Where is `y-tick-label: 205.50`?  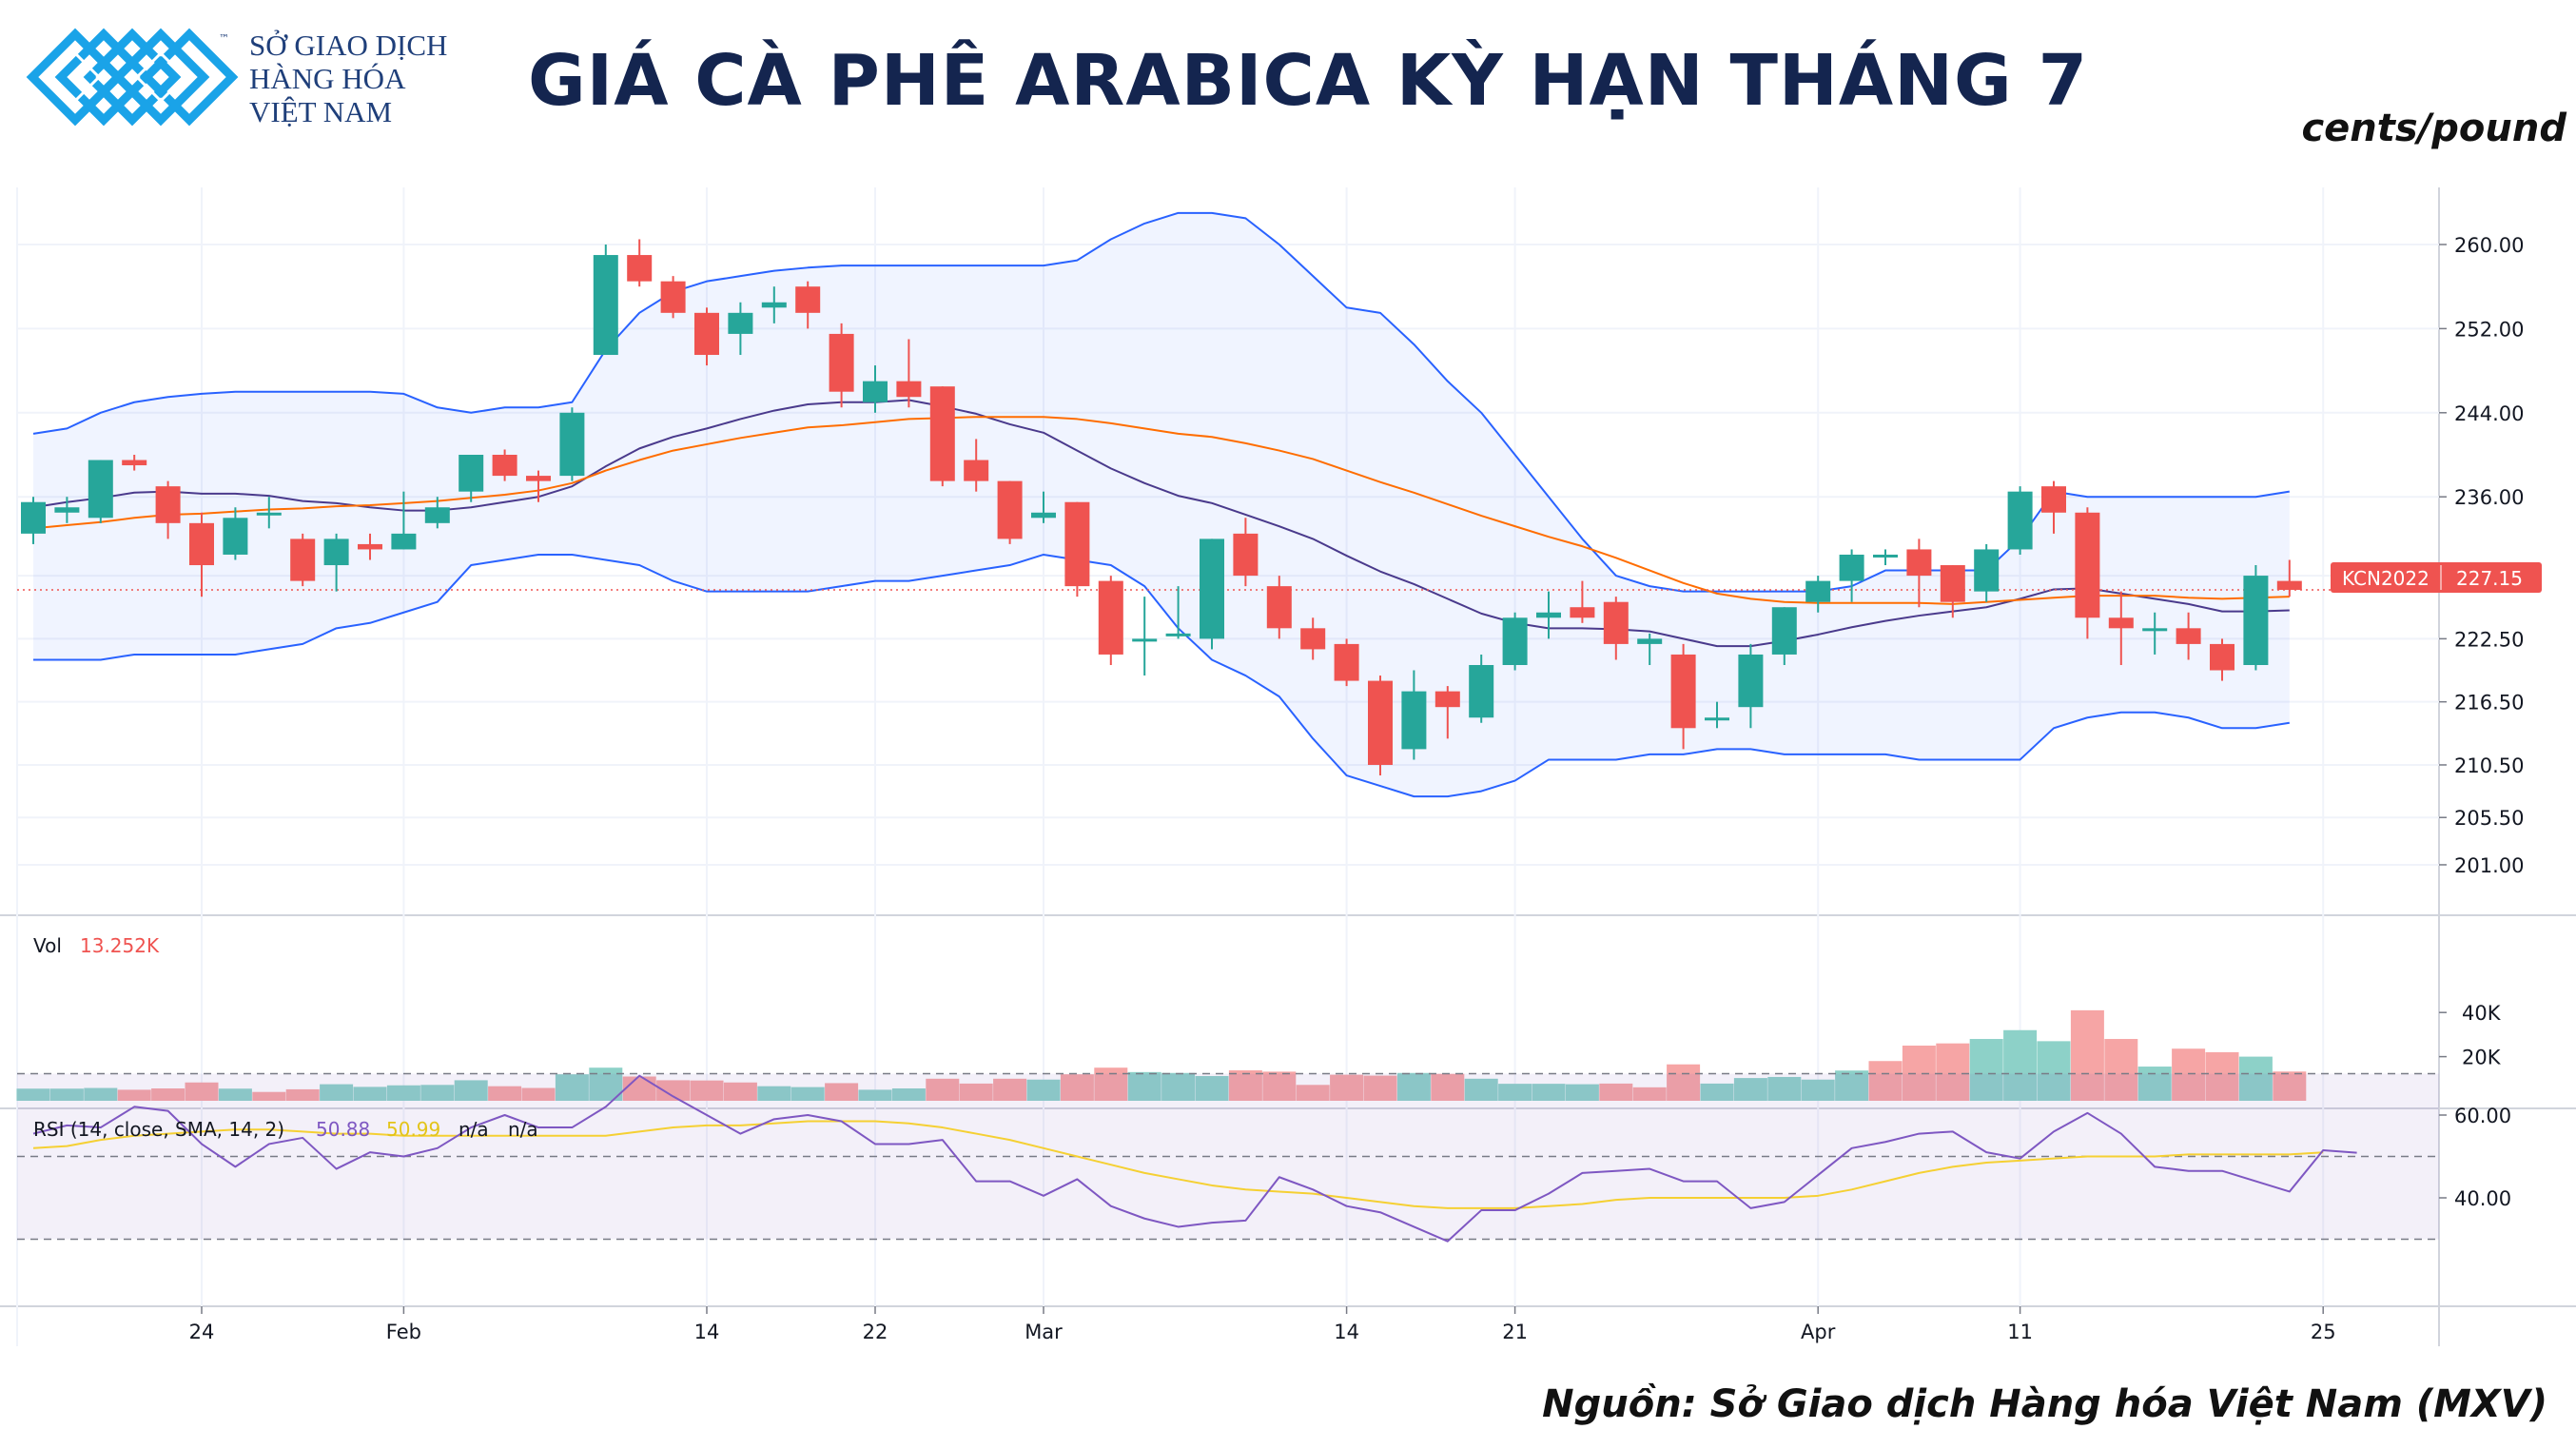 y-tick-label: 205.50 is located at coordinates (2489, 818).